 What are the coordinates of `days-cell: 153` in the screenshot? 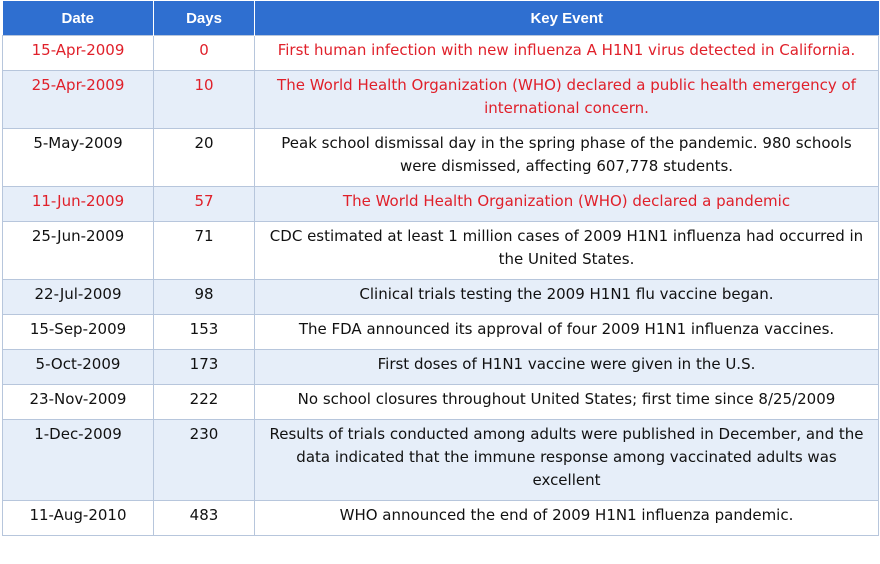 It's located at (204, 332).